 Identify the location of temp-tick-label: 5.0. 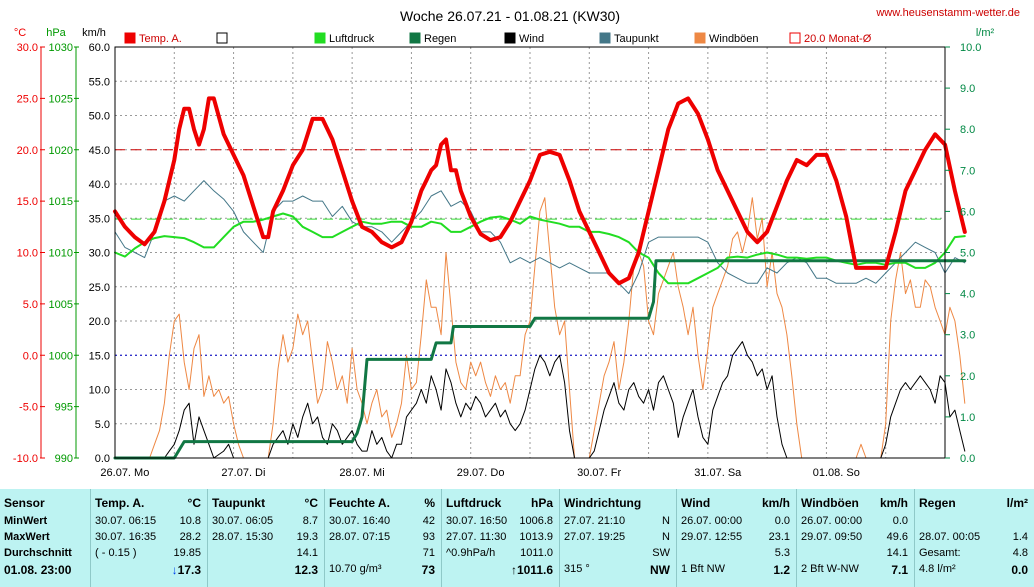
(30, 305).